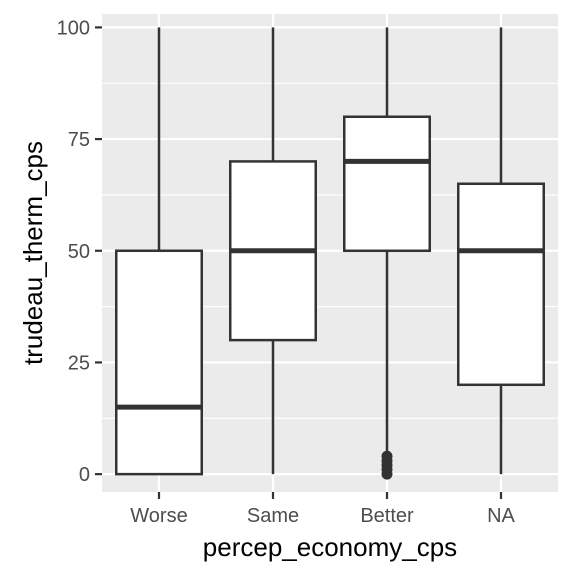 The image size is (576, 576). I want to click on y-tick-label: 50, so click(79, 252).